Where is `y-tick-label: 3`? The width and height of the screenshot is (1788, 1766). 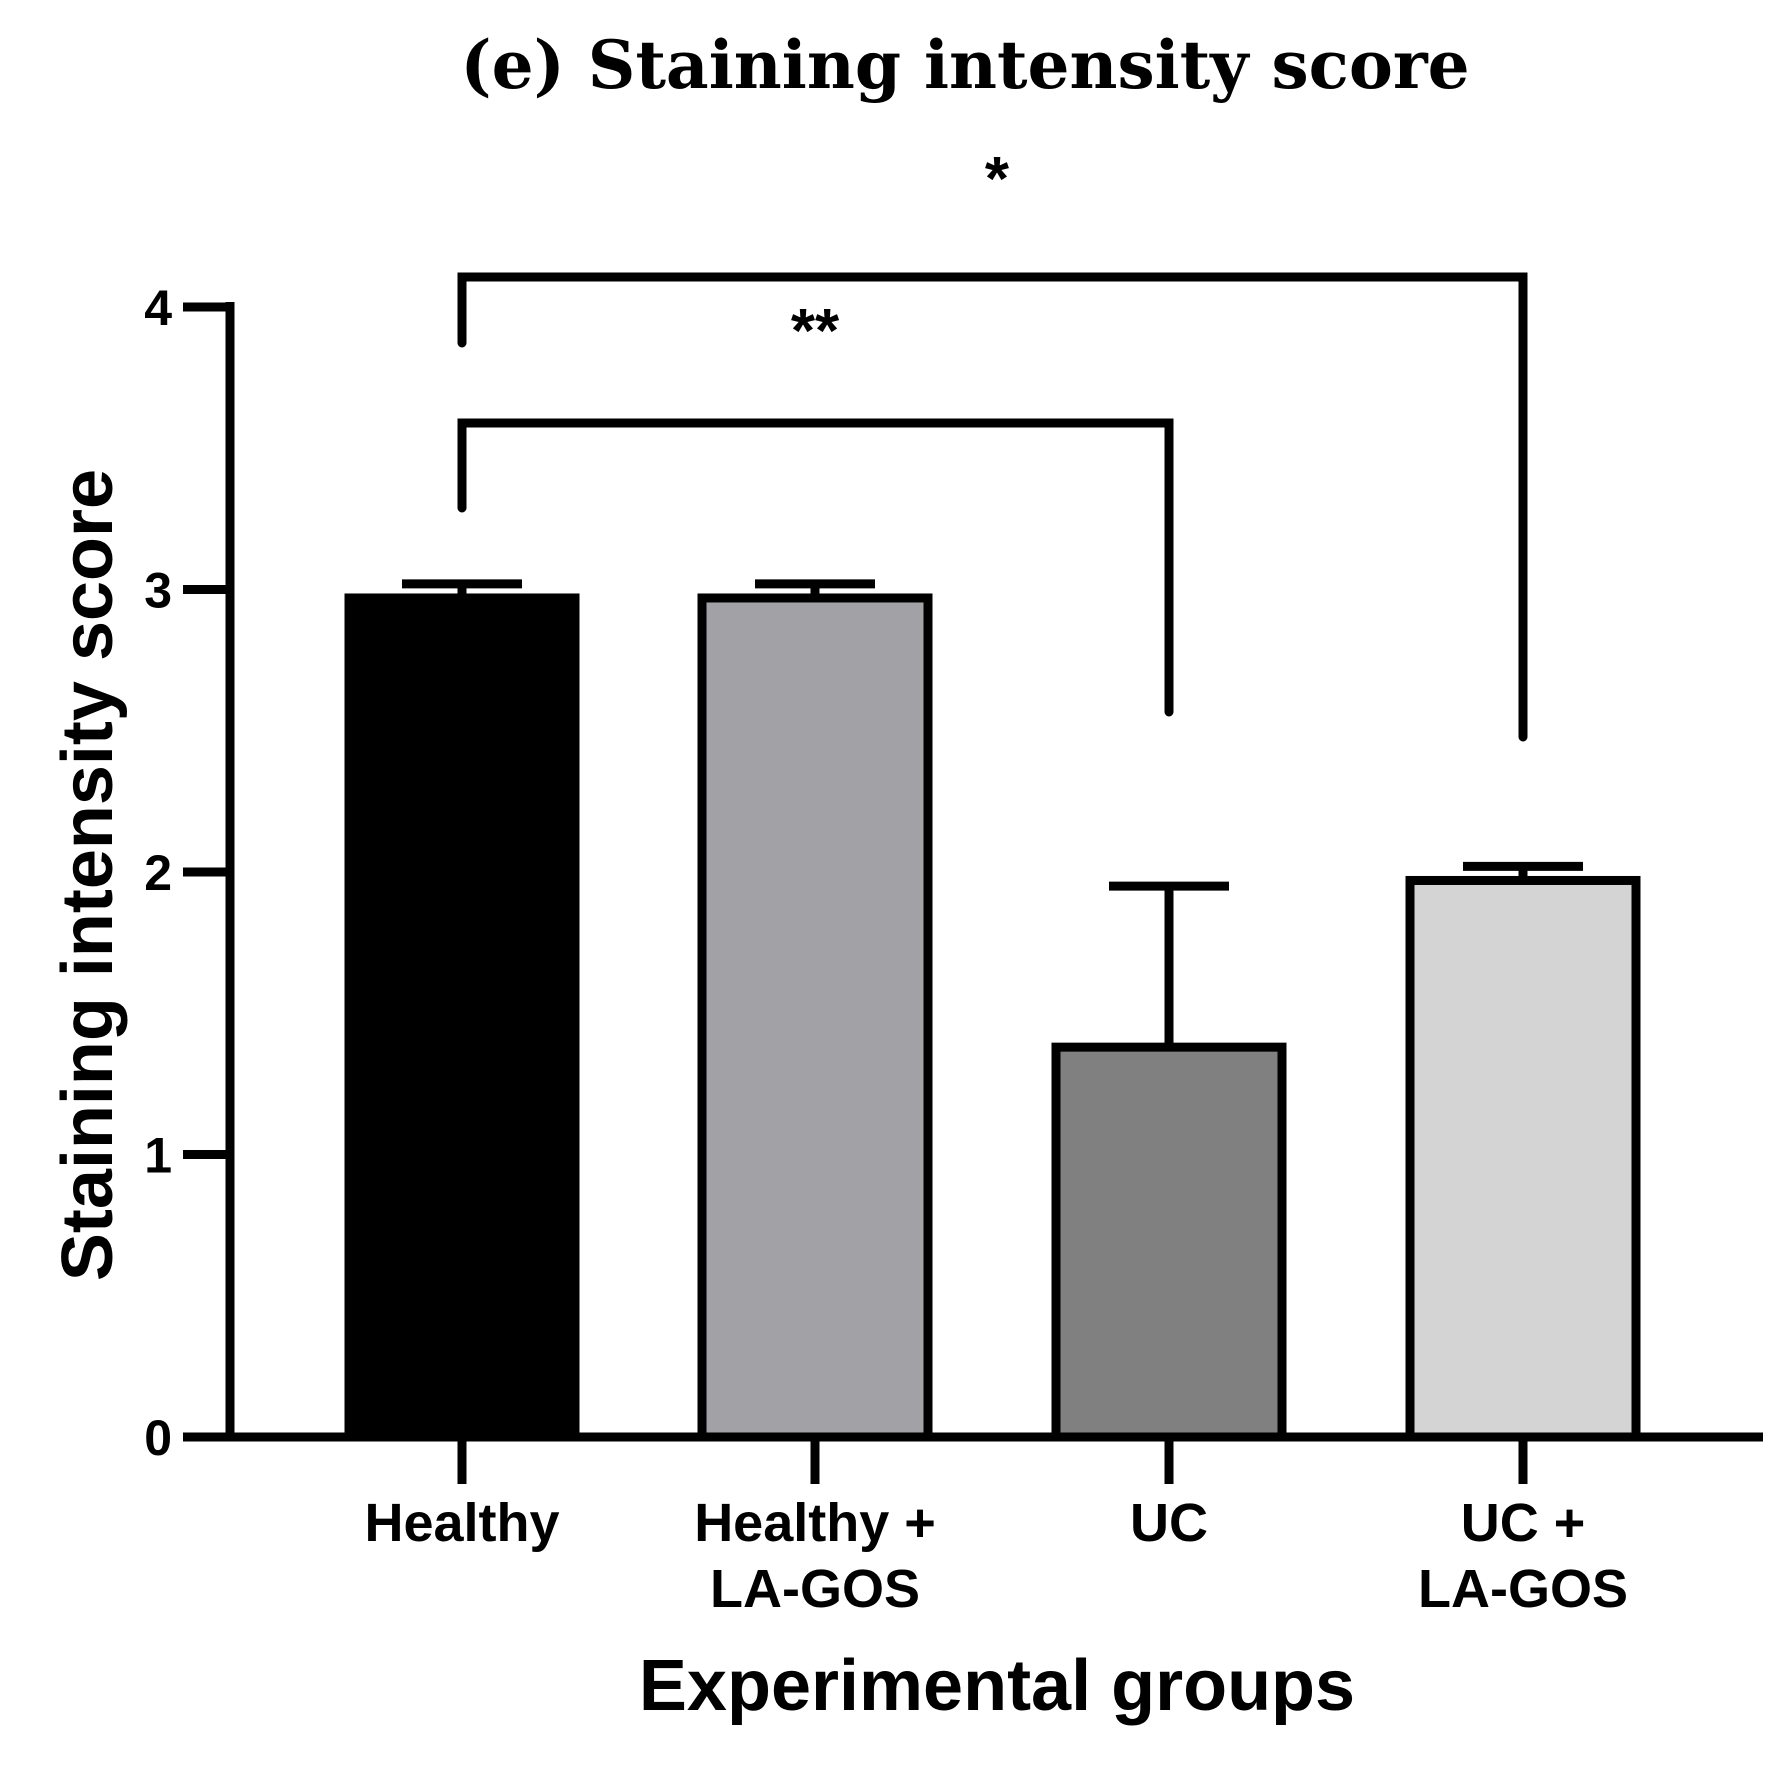 y-tick-label: 3 is located at coordinates (158, 591).